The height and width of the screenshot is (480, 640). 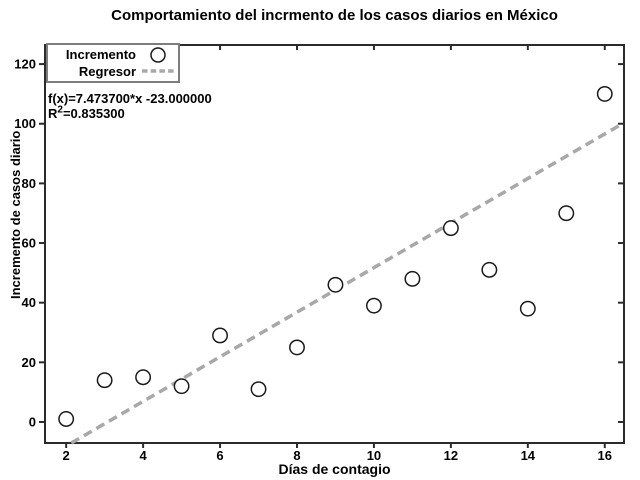 I want to click on y-tick-label: 80, so click(x=29, y=183).